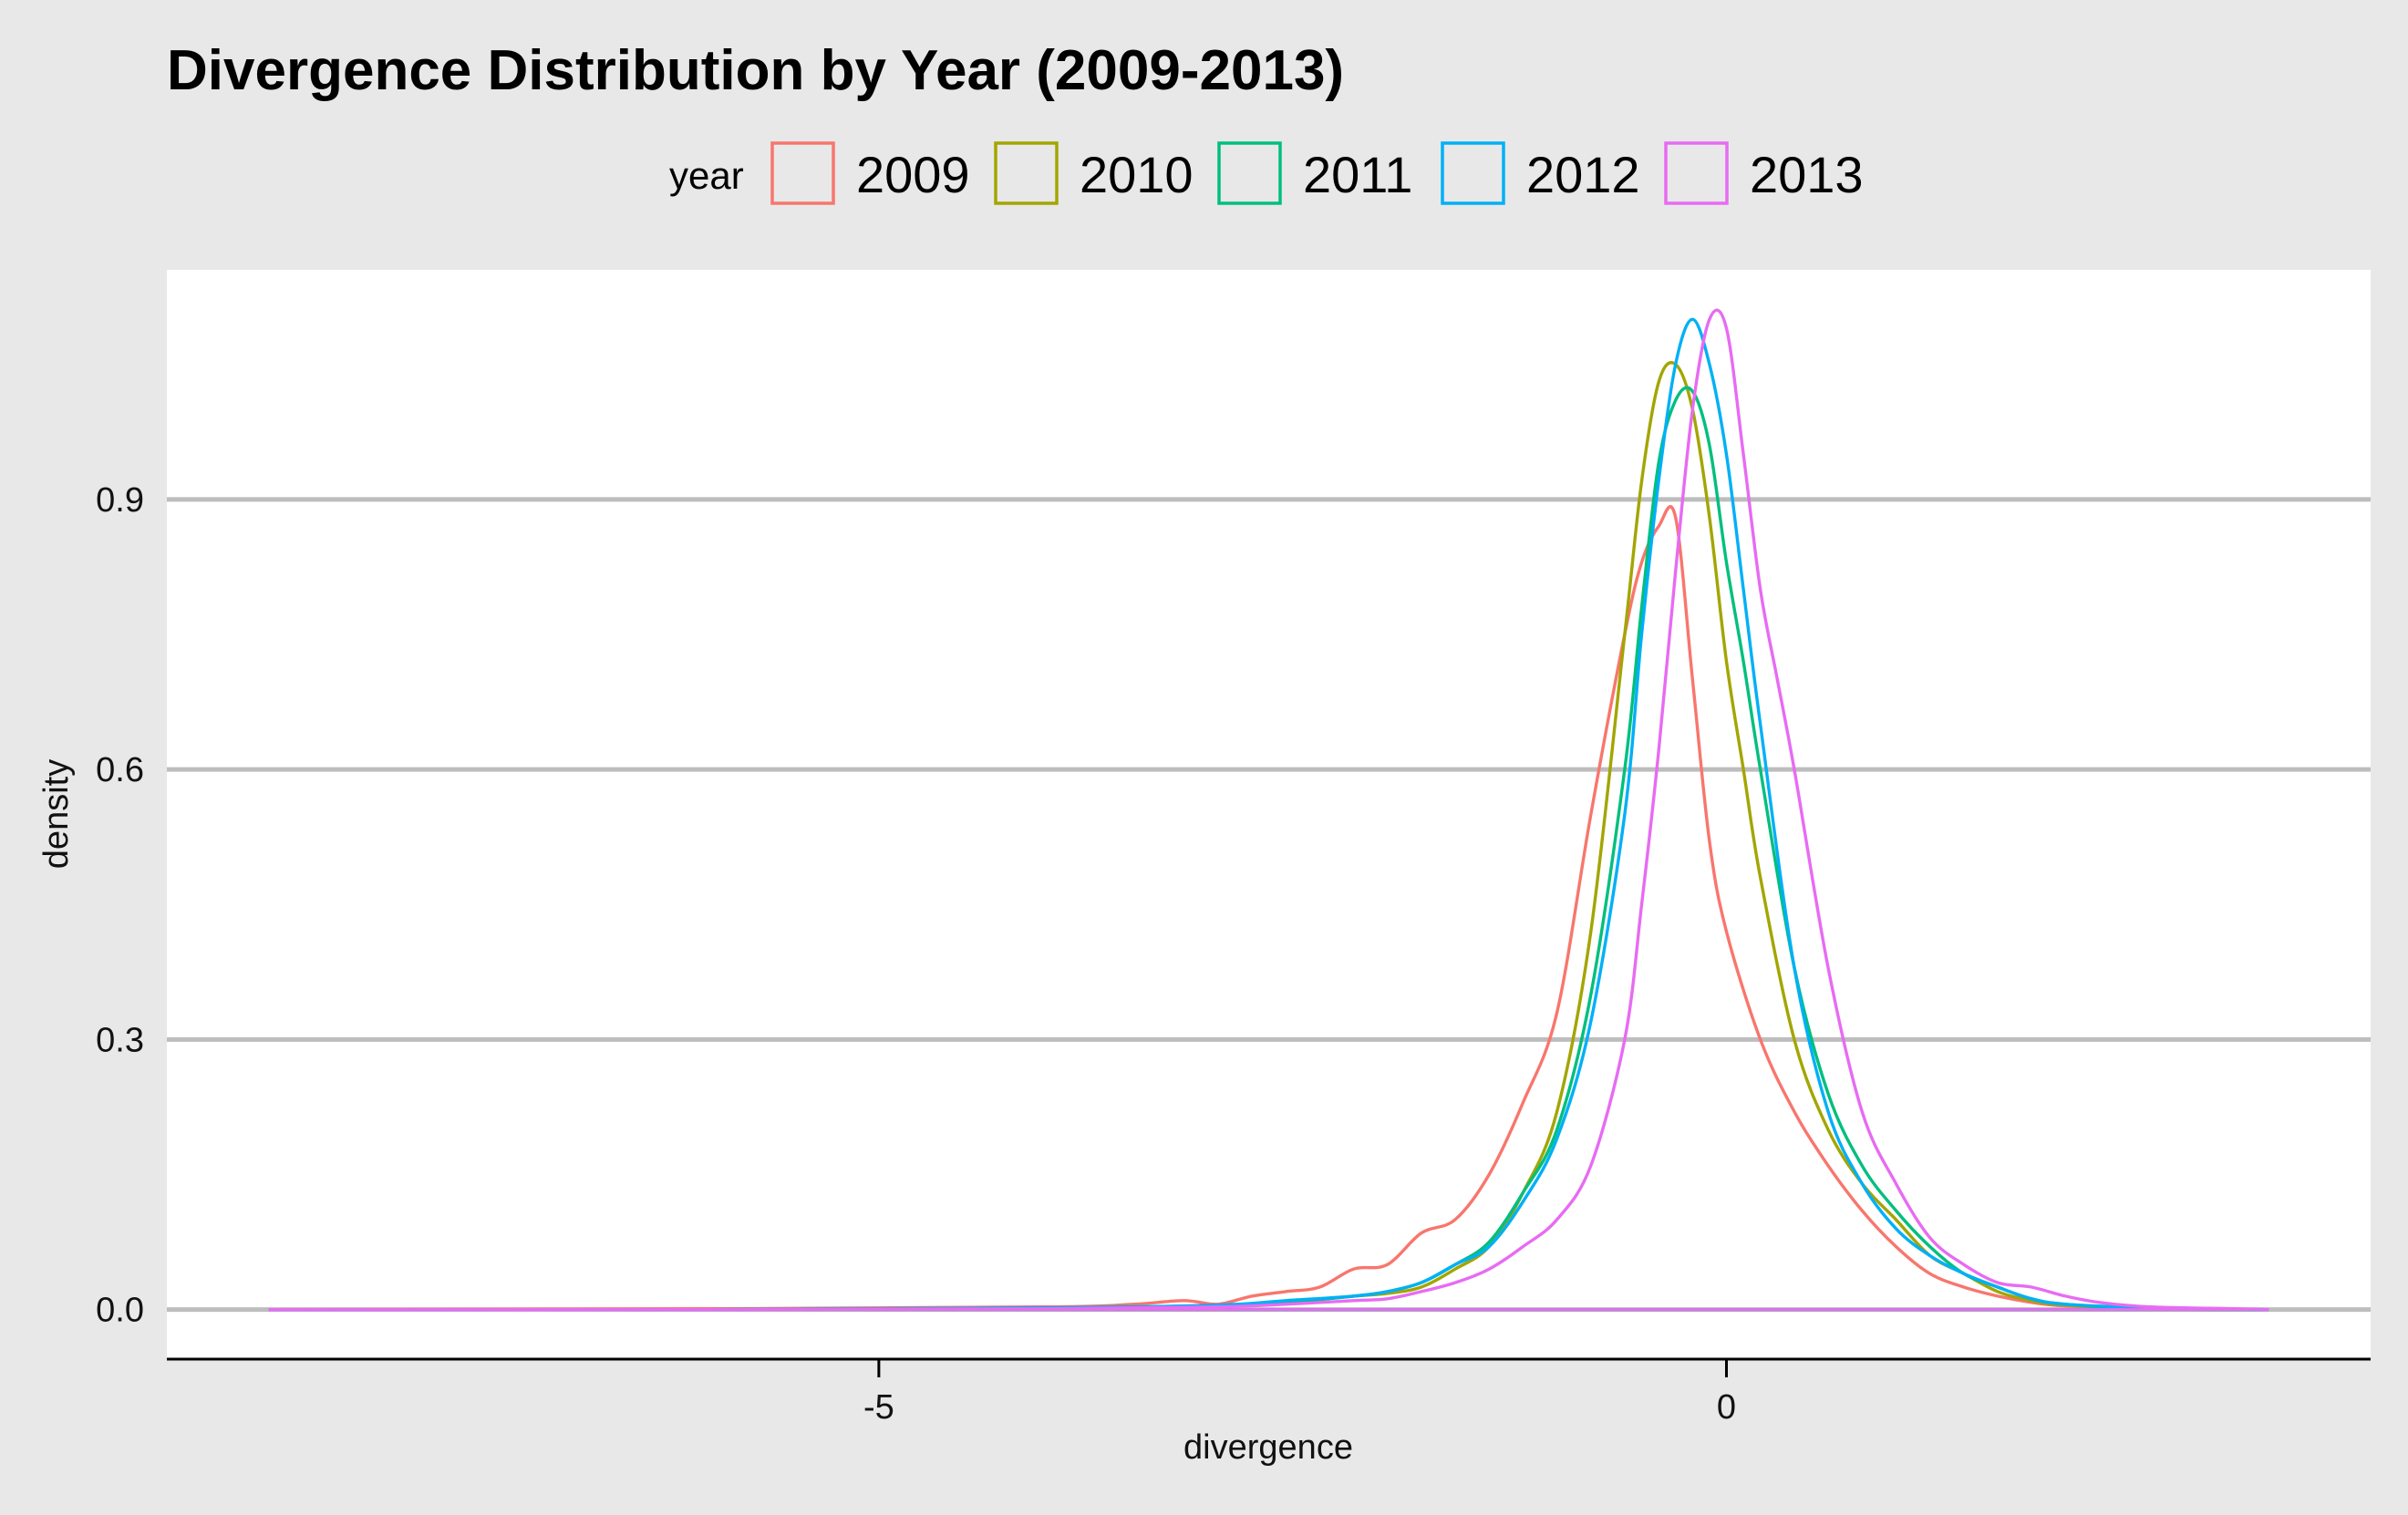 The width and height of the screenshot is (2408, 1515). Describe the element at coordinates (1357, 174) in the screenshot. I see `legend-label-2011: 2011` at that location.